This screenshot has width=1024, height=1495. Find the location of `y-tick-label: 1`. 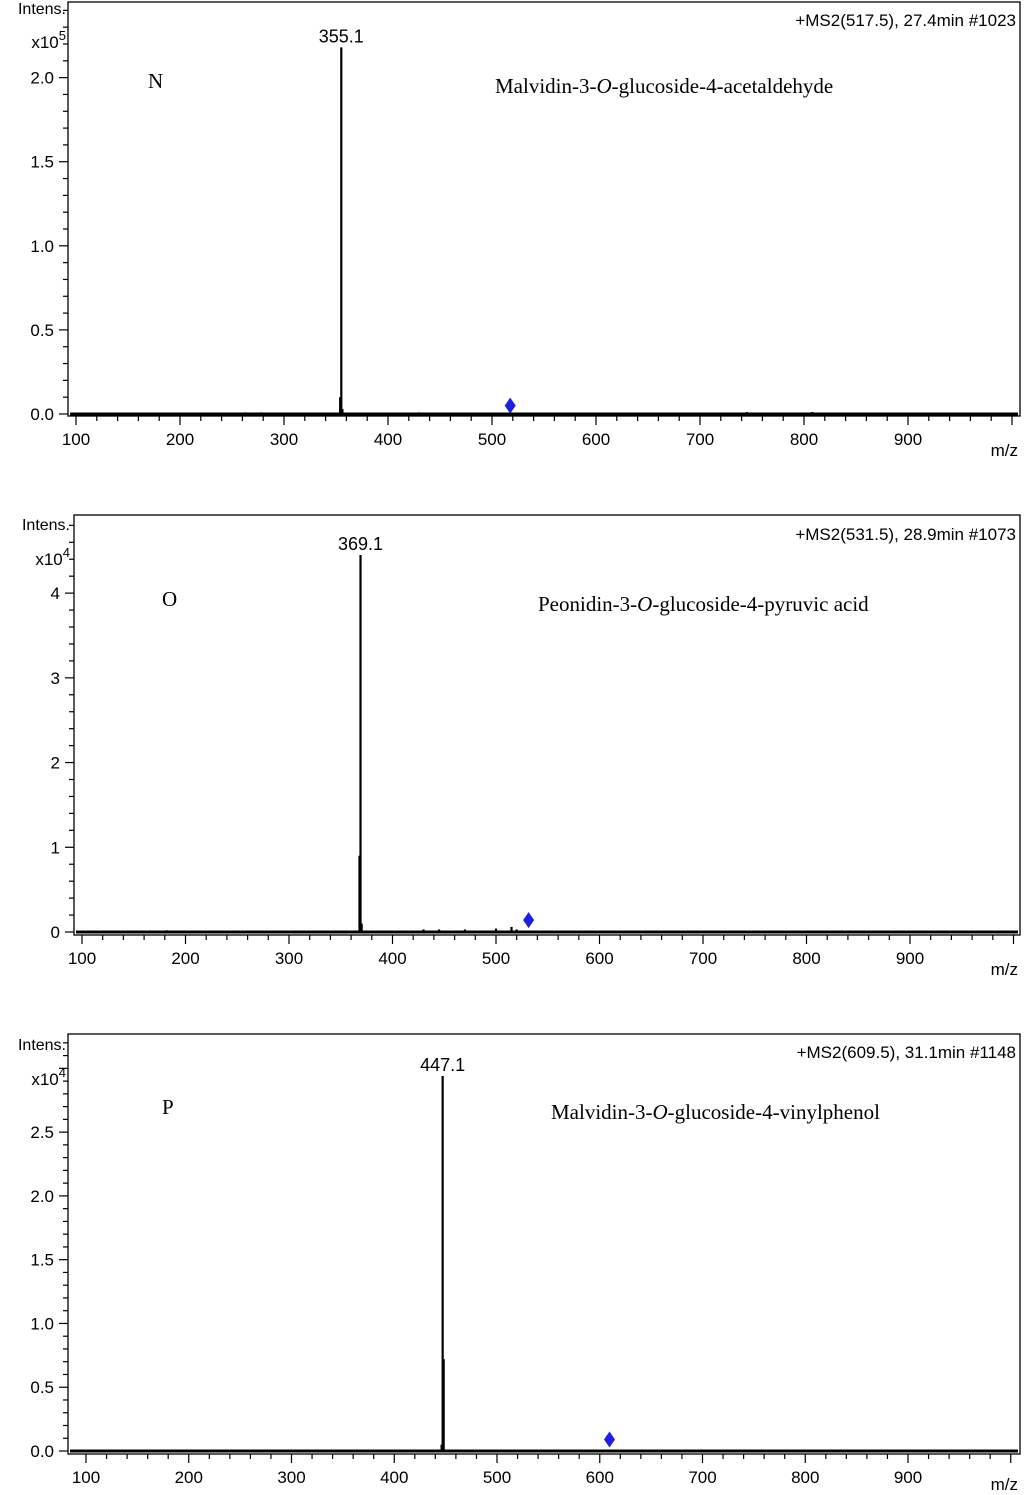

y-tick-label: 1 is located at coordinates (55, 847).